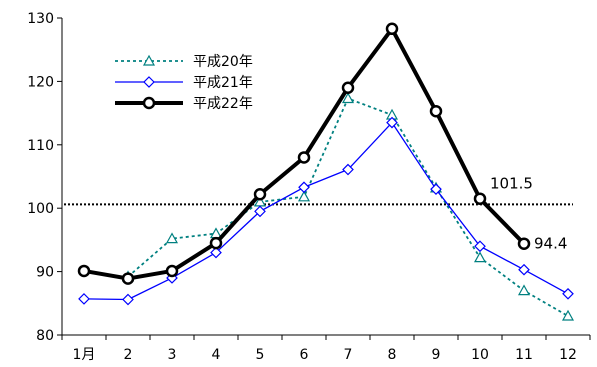  What do you see at coordinates (216, 355) in the screenshot?
I see `x-tick-label: 4` at bounding box center [216, 355].